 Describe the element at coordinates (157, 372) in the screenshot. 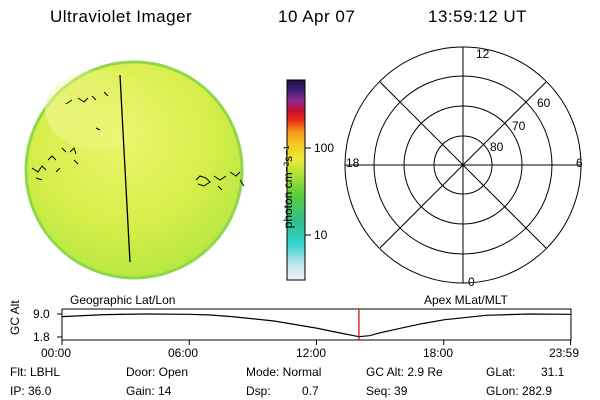

I see `door-info: Door: Open` at that location.